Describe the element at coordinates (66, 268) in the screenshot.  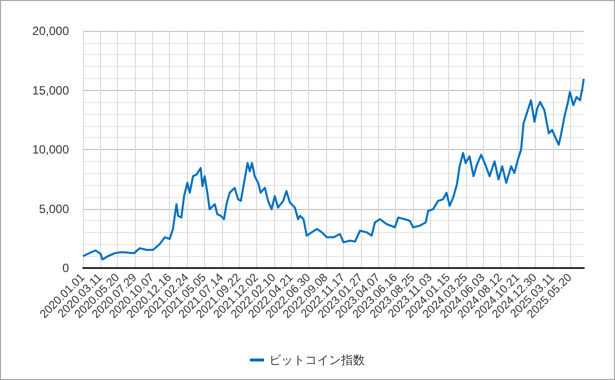
I see `y-tick-label: 0` at that location.